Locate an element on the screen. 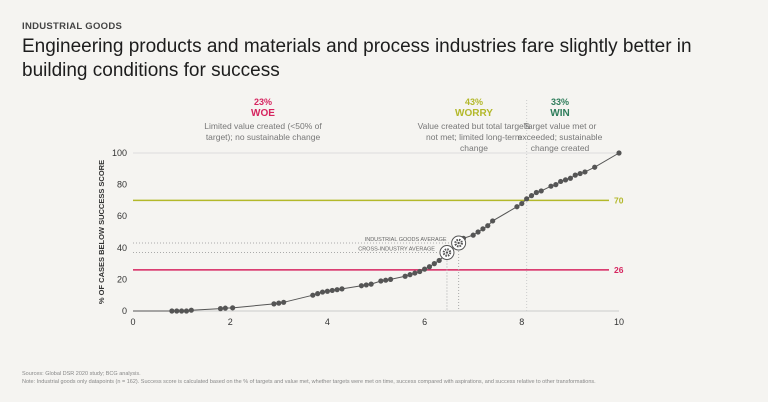 The image size is (768, 402). x-tick-label: 0 is located at coordinates (132, 322).